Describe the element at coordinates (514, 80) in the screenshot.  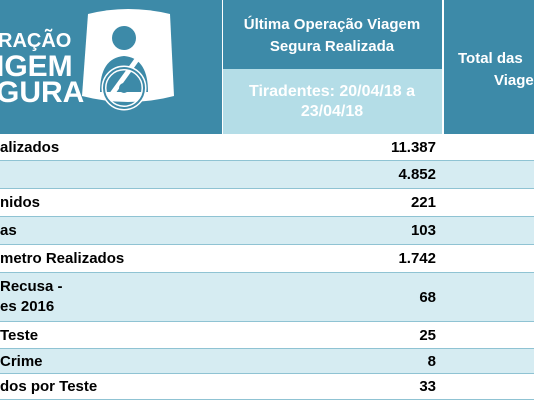
I see `column-header-total-line2: Viage` at that location.